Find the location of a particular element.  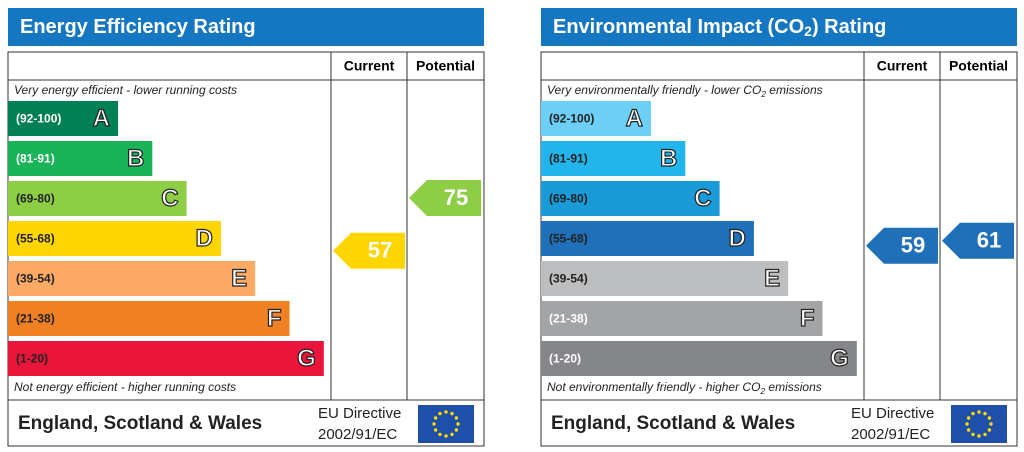

top-note-part: 2 is located at coordinates (763, 94).